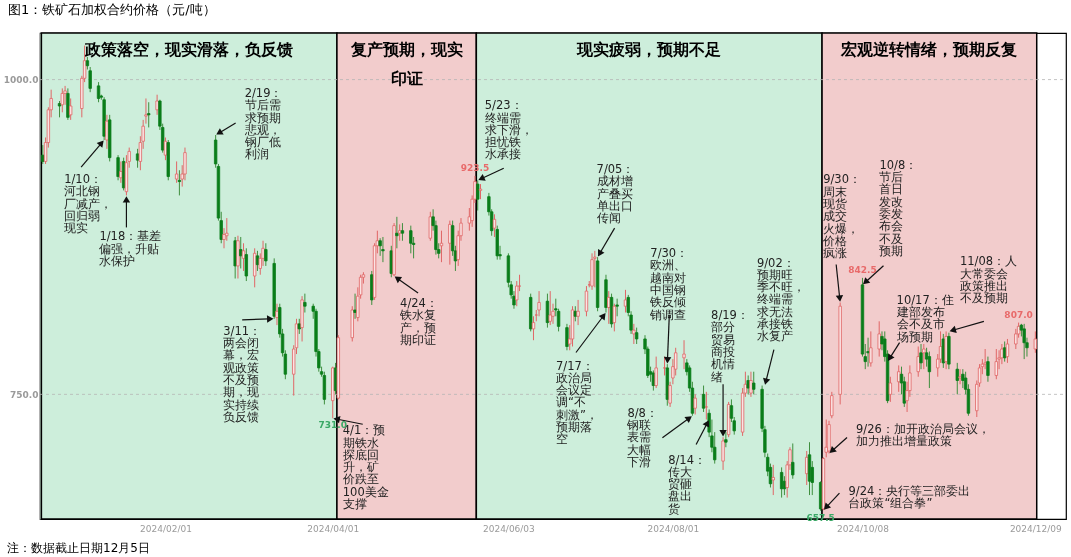 This screenshot has width=1071, height=557. What do you see at coordinates (673, 528) in the screenshot?
I see `x-tick-label: 2024/08/01` at bounding box center [673, 528].